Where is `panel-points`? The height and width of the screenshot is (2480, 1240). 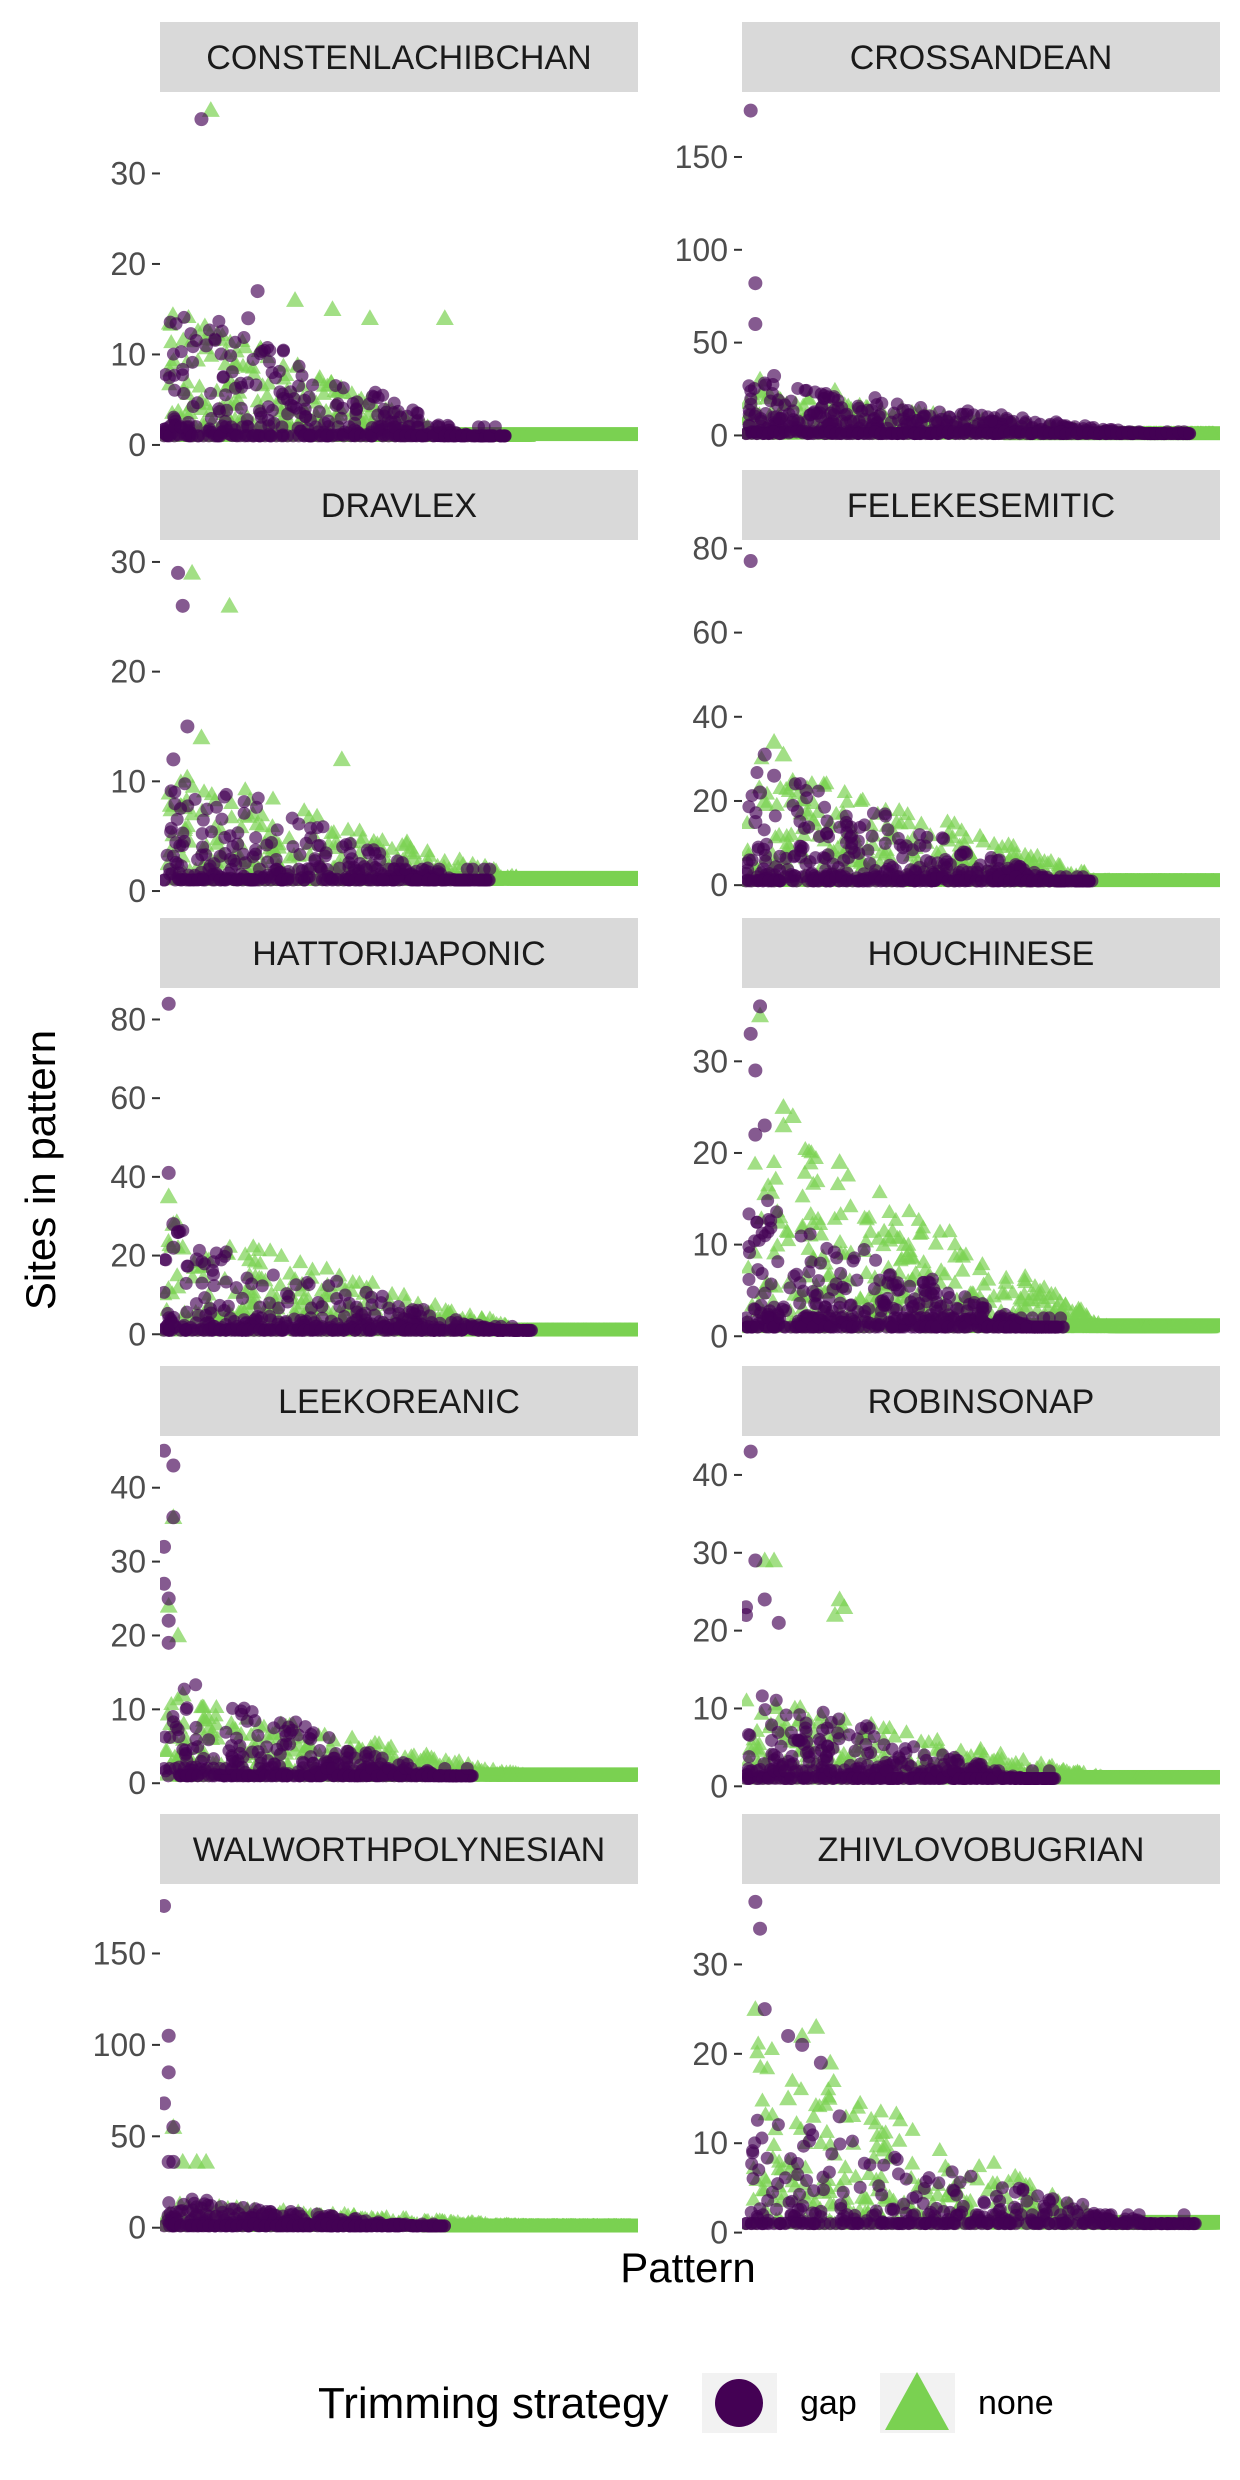
panel-points is located at coordinates (981, 721).